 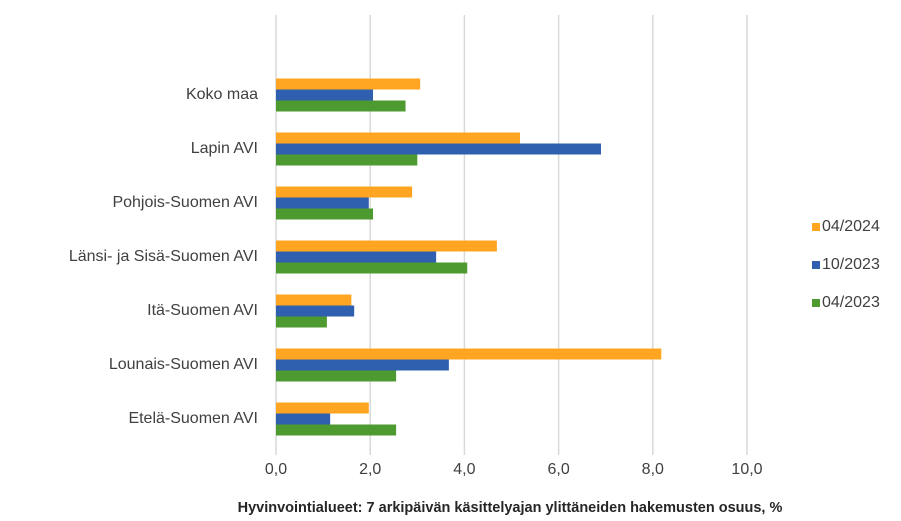 I want to click on legend-label: 04/2024, so click(x=851, y=226).